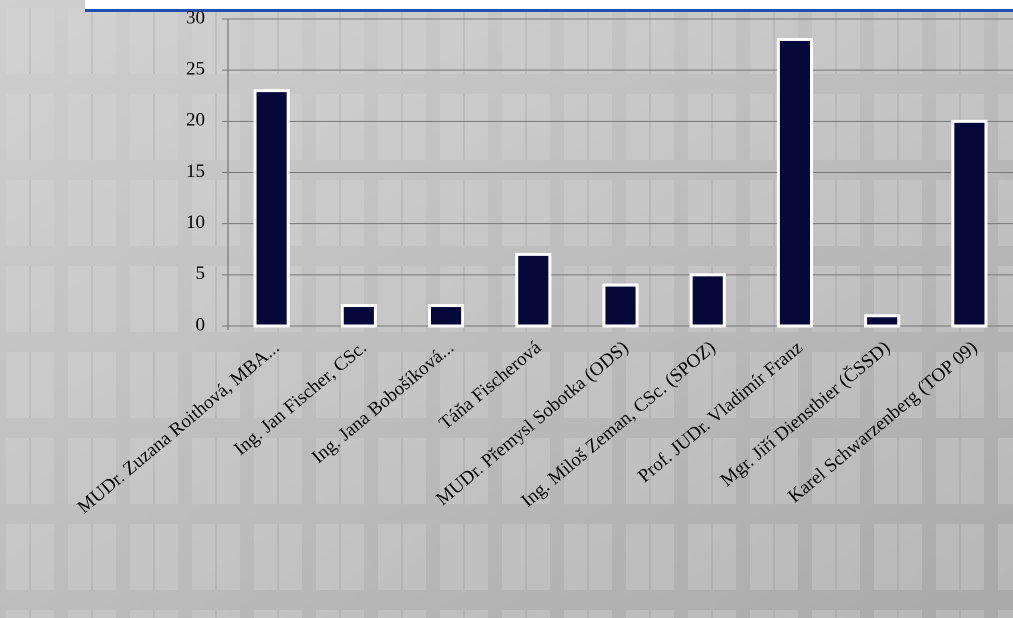 This screenshot has height=618, width=1013. Describe the element at coordinates (201, 324) in the screenshot. I see `y-tick-label: 0` at that location.